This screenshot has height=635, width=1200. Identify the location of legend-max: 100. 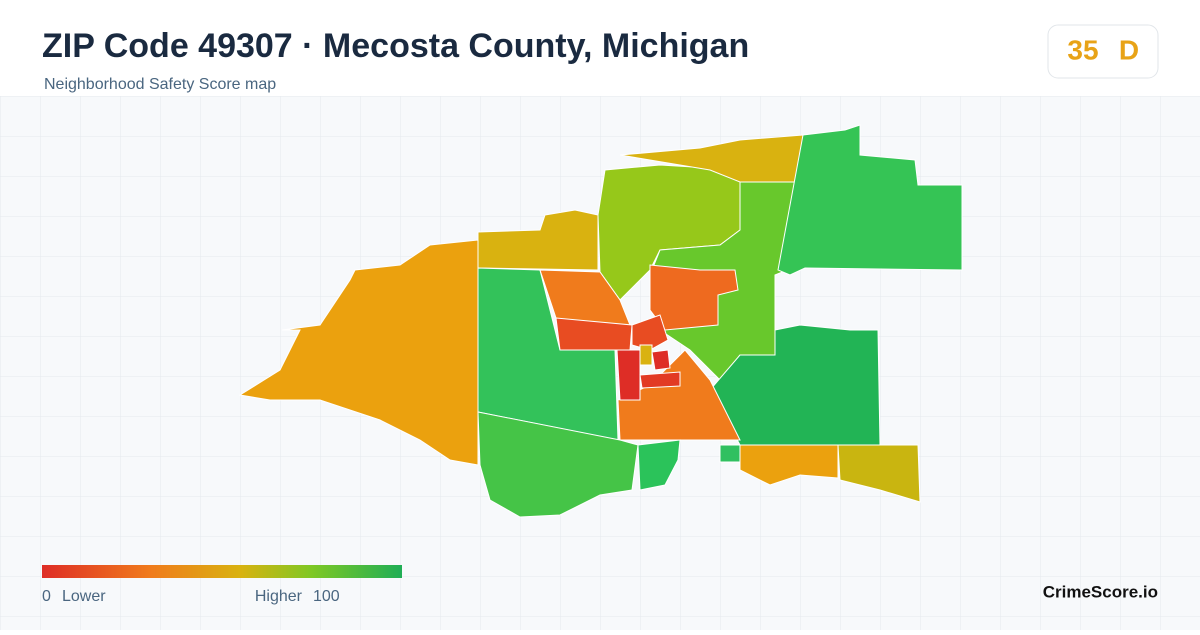
(326, 596).